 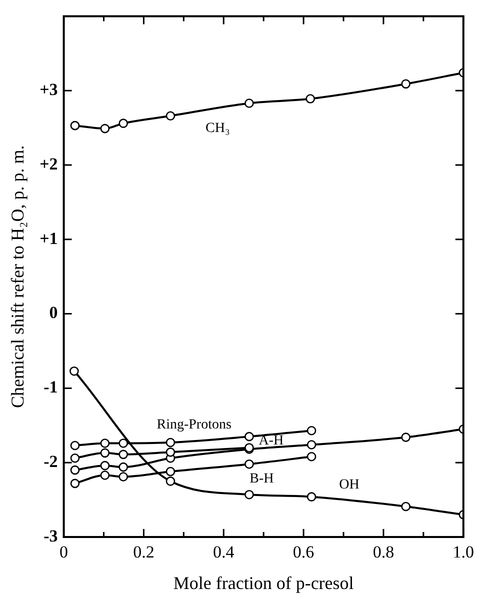 I want to click on y-tick-label: -3, so click(x=51, y=536).